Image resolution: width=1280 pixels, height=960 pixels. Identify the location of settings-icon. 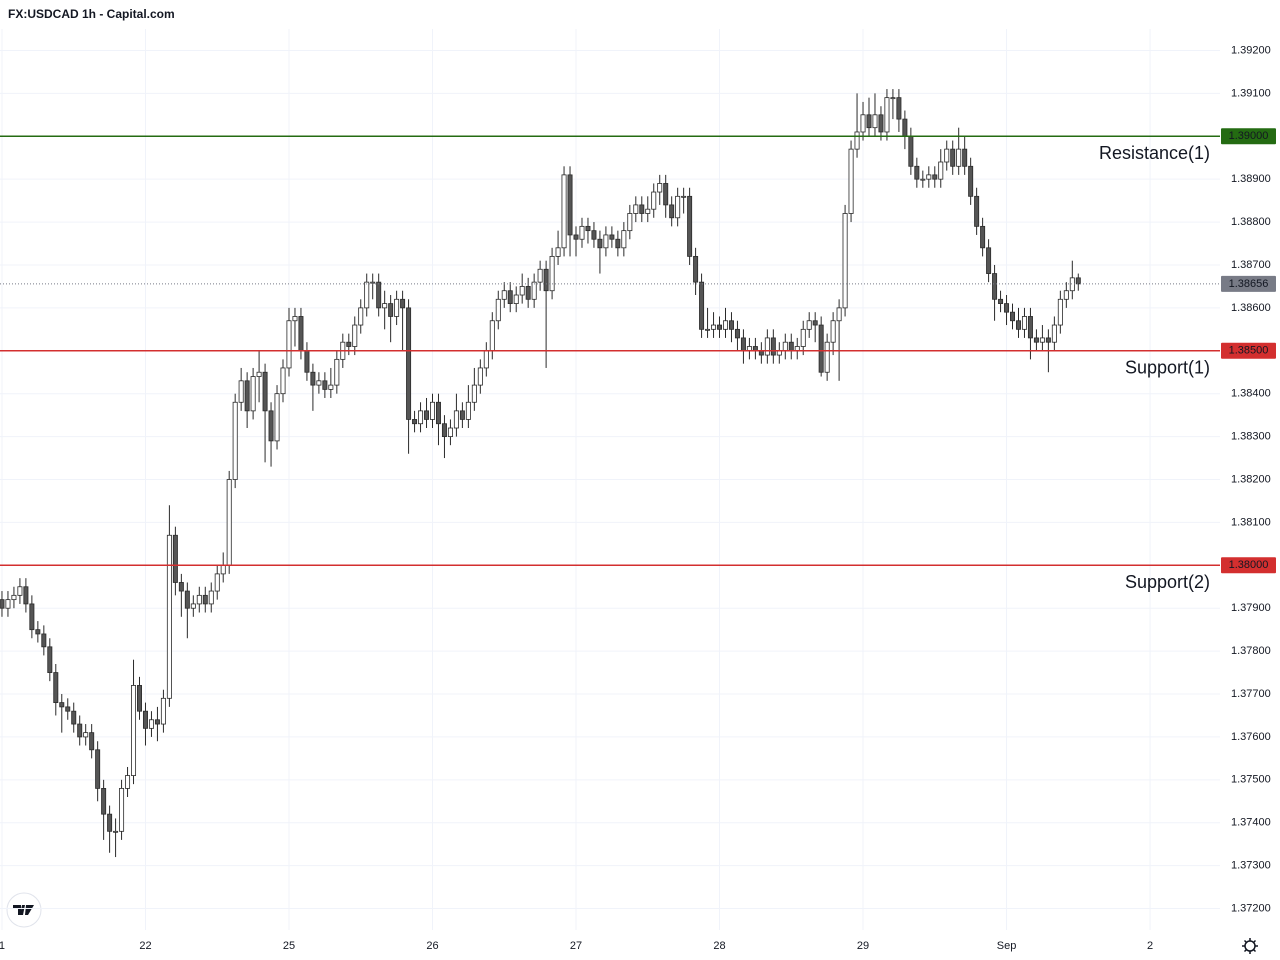
(1250, 946).